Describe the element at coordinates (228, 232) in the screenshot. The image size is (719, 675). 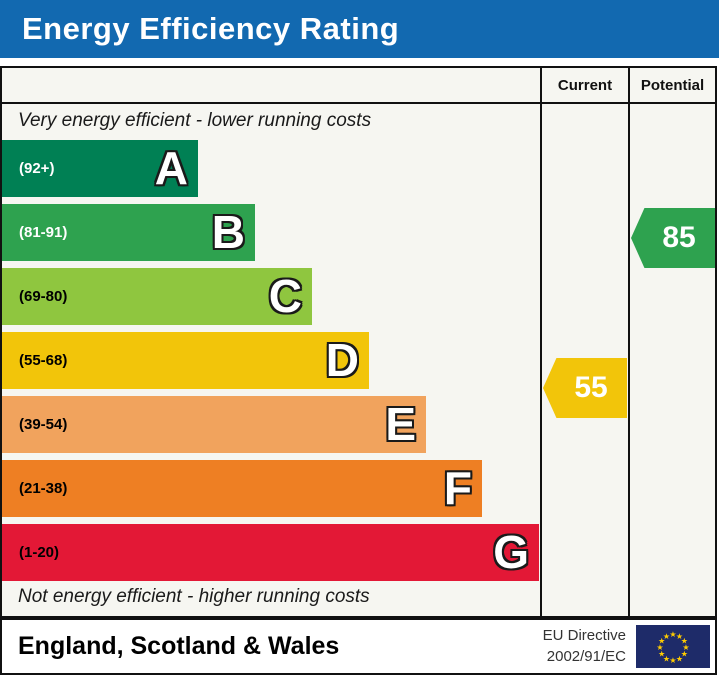
I see `band-letter: B` at that location.